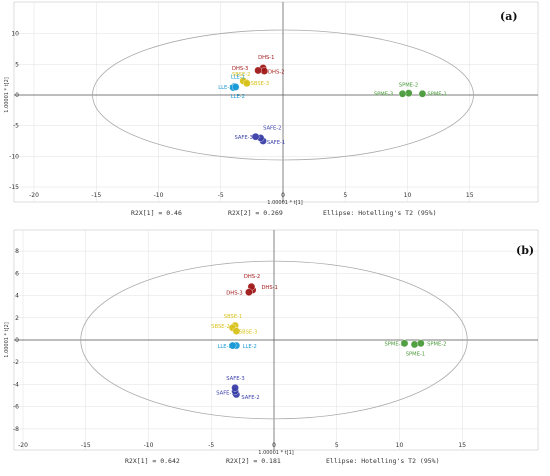 The height and width of the screenshot is (476, 550). Describe the element at coordinates (16, 126) in the screenshot. I see `y-tick-label: -5` at that location.